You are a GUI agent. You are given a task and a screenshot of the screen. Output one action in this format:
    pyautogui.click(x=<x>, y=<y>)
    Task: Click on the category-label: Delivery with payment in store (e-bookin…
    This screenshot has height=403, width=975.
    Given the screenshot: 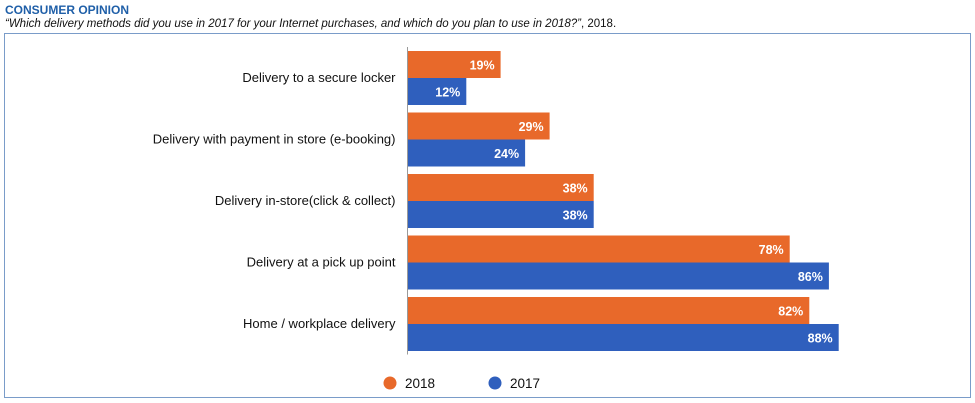 What is the action you would take?
    pyautogui.click(x=274, y=139)
    